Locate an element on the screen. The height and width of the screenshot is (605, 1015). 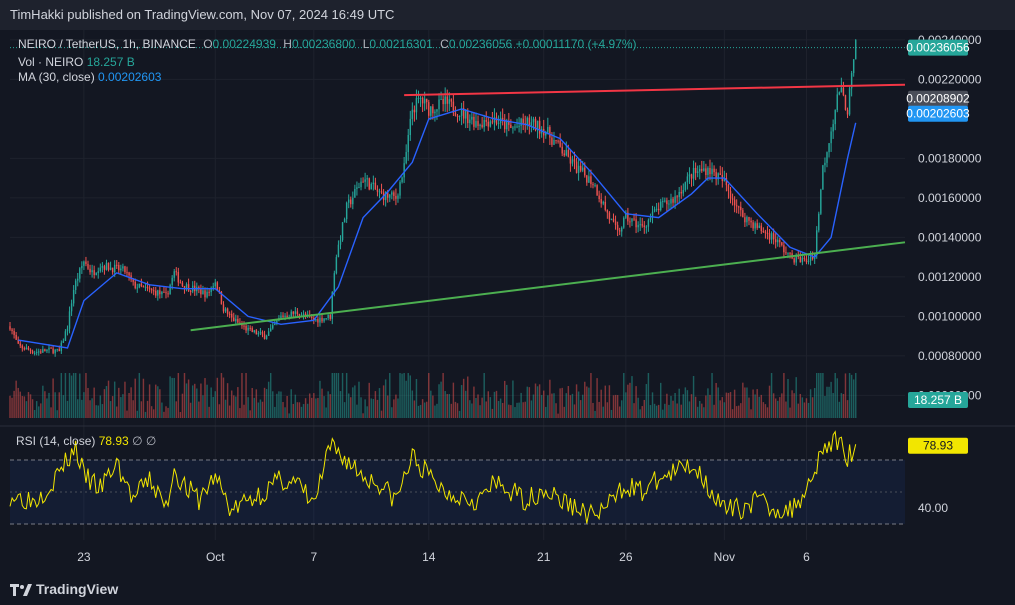
volume-legend: Vol · NEIRO 18.257 B is located at coordinates (76, 62).